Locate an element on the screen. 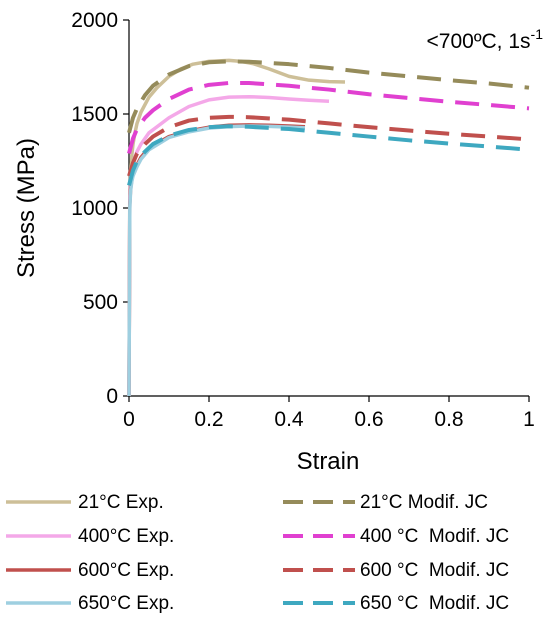 The image size is (546, 624). series-line-600-c-modif-jc is located at coordinates (328, 145).